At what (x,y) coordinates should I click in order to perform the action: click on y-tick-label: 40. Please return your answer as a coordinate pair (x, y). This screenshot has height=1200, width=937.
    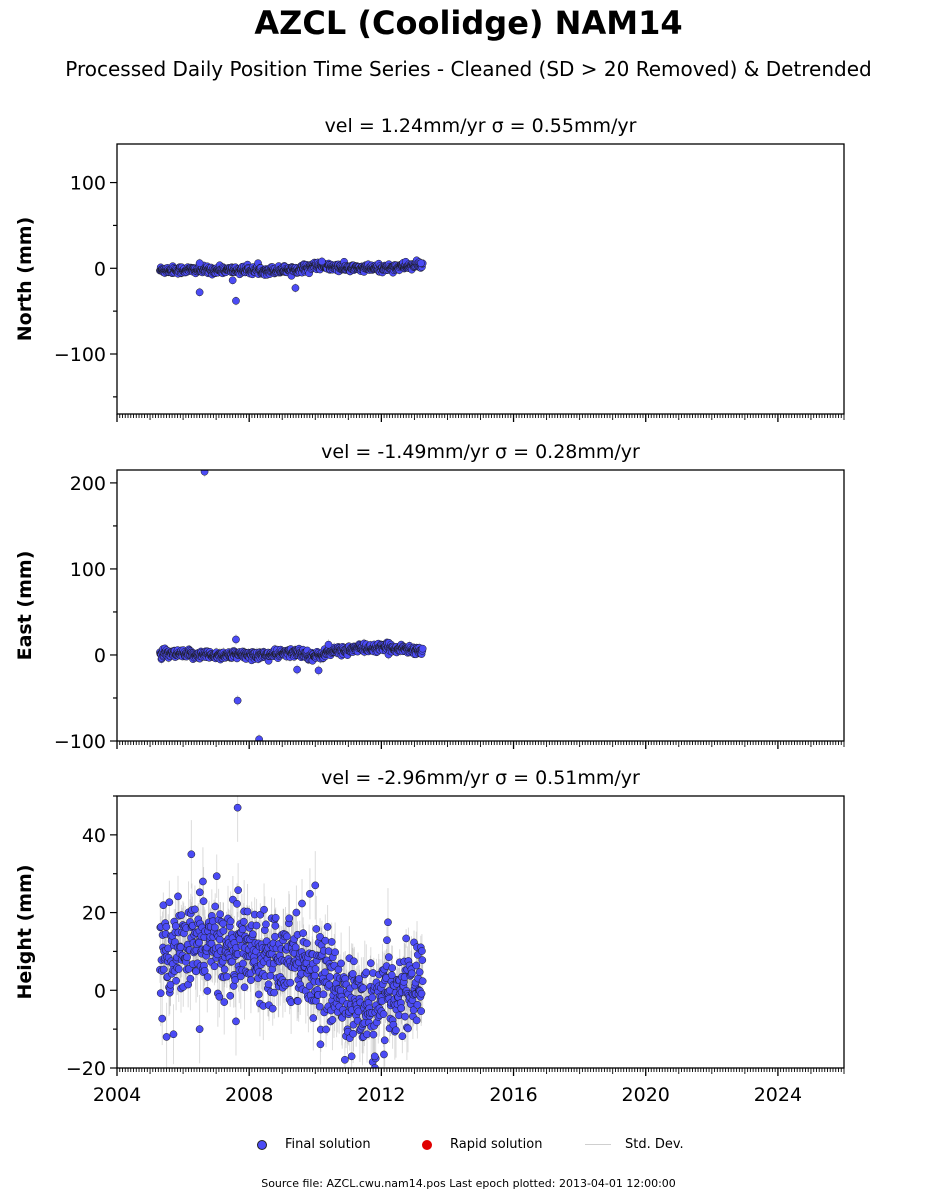
    Looking at the image, I should click on (94, 836).